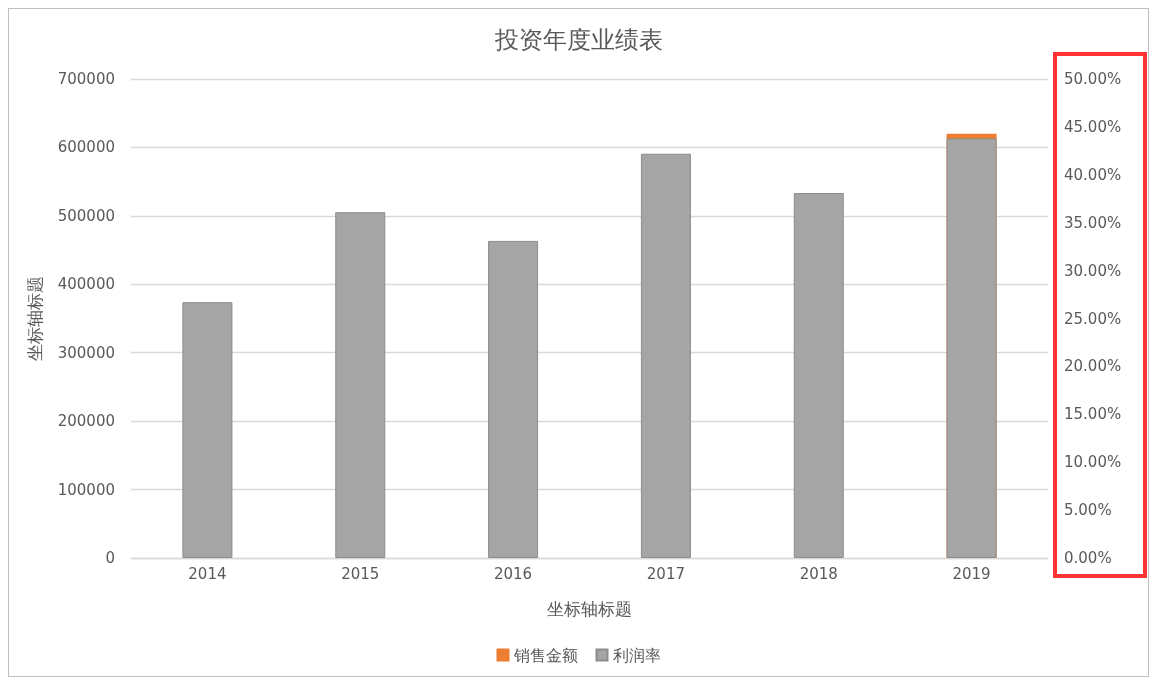 This screenshot has width=1157, height=685. What do you see at coordinates (1088, 558) in the screenshot?
I see `y2-tick-label: 0.00%` at bounding box center [1088, 558].